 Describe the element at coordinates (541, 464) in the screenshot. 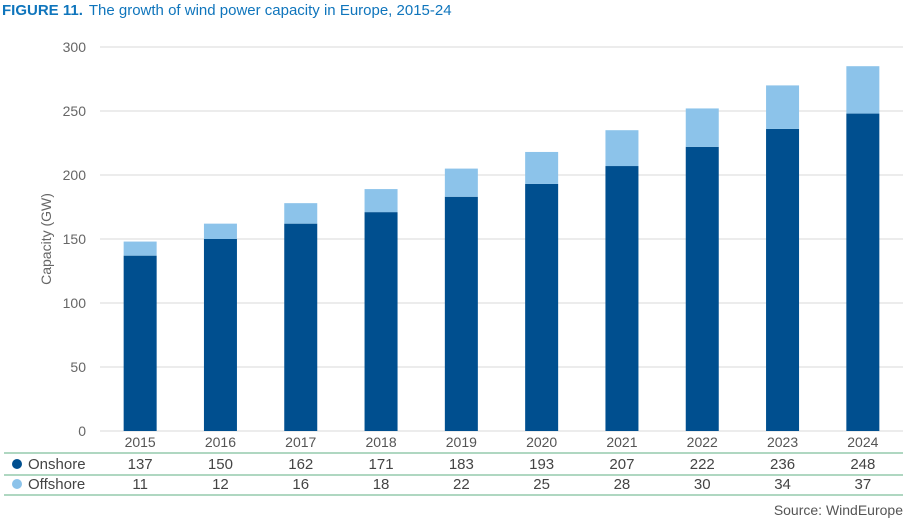

I see `table-value-onshore: 193` at that location.